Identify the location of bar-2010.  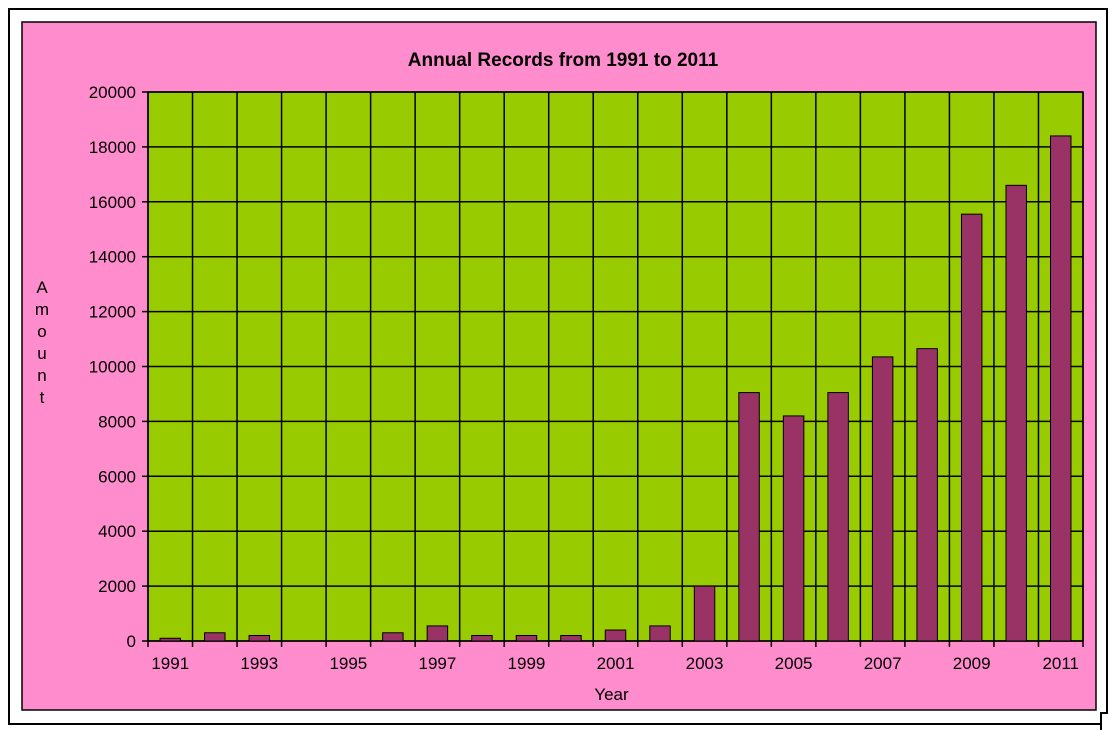
(1016, 413).